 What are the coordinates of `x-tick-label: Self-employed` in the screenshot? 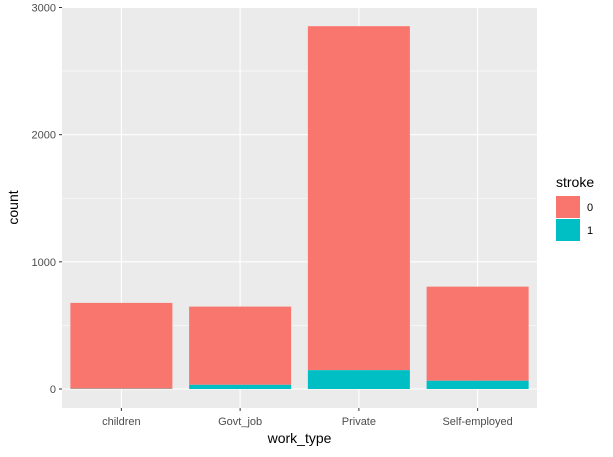 It's located at (477, 422).